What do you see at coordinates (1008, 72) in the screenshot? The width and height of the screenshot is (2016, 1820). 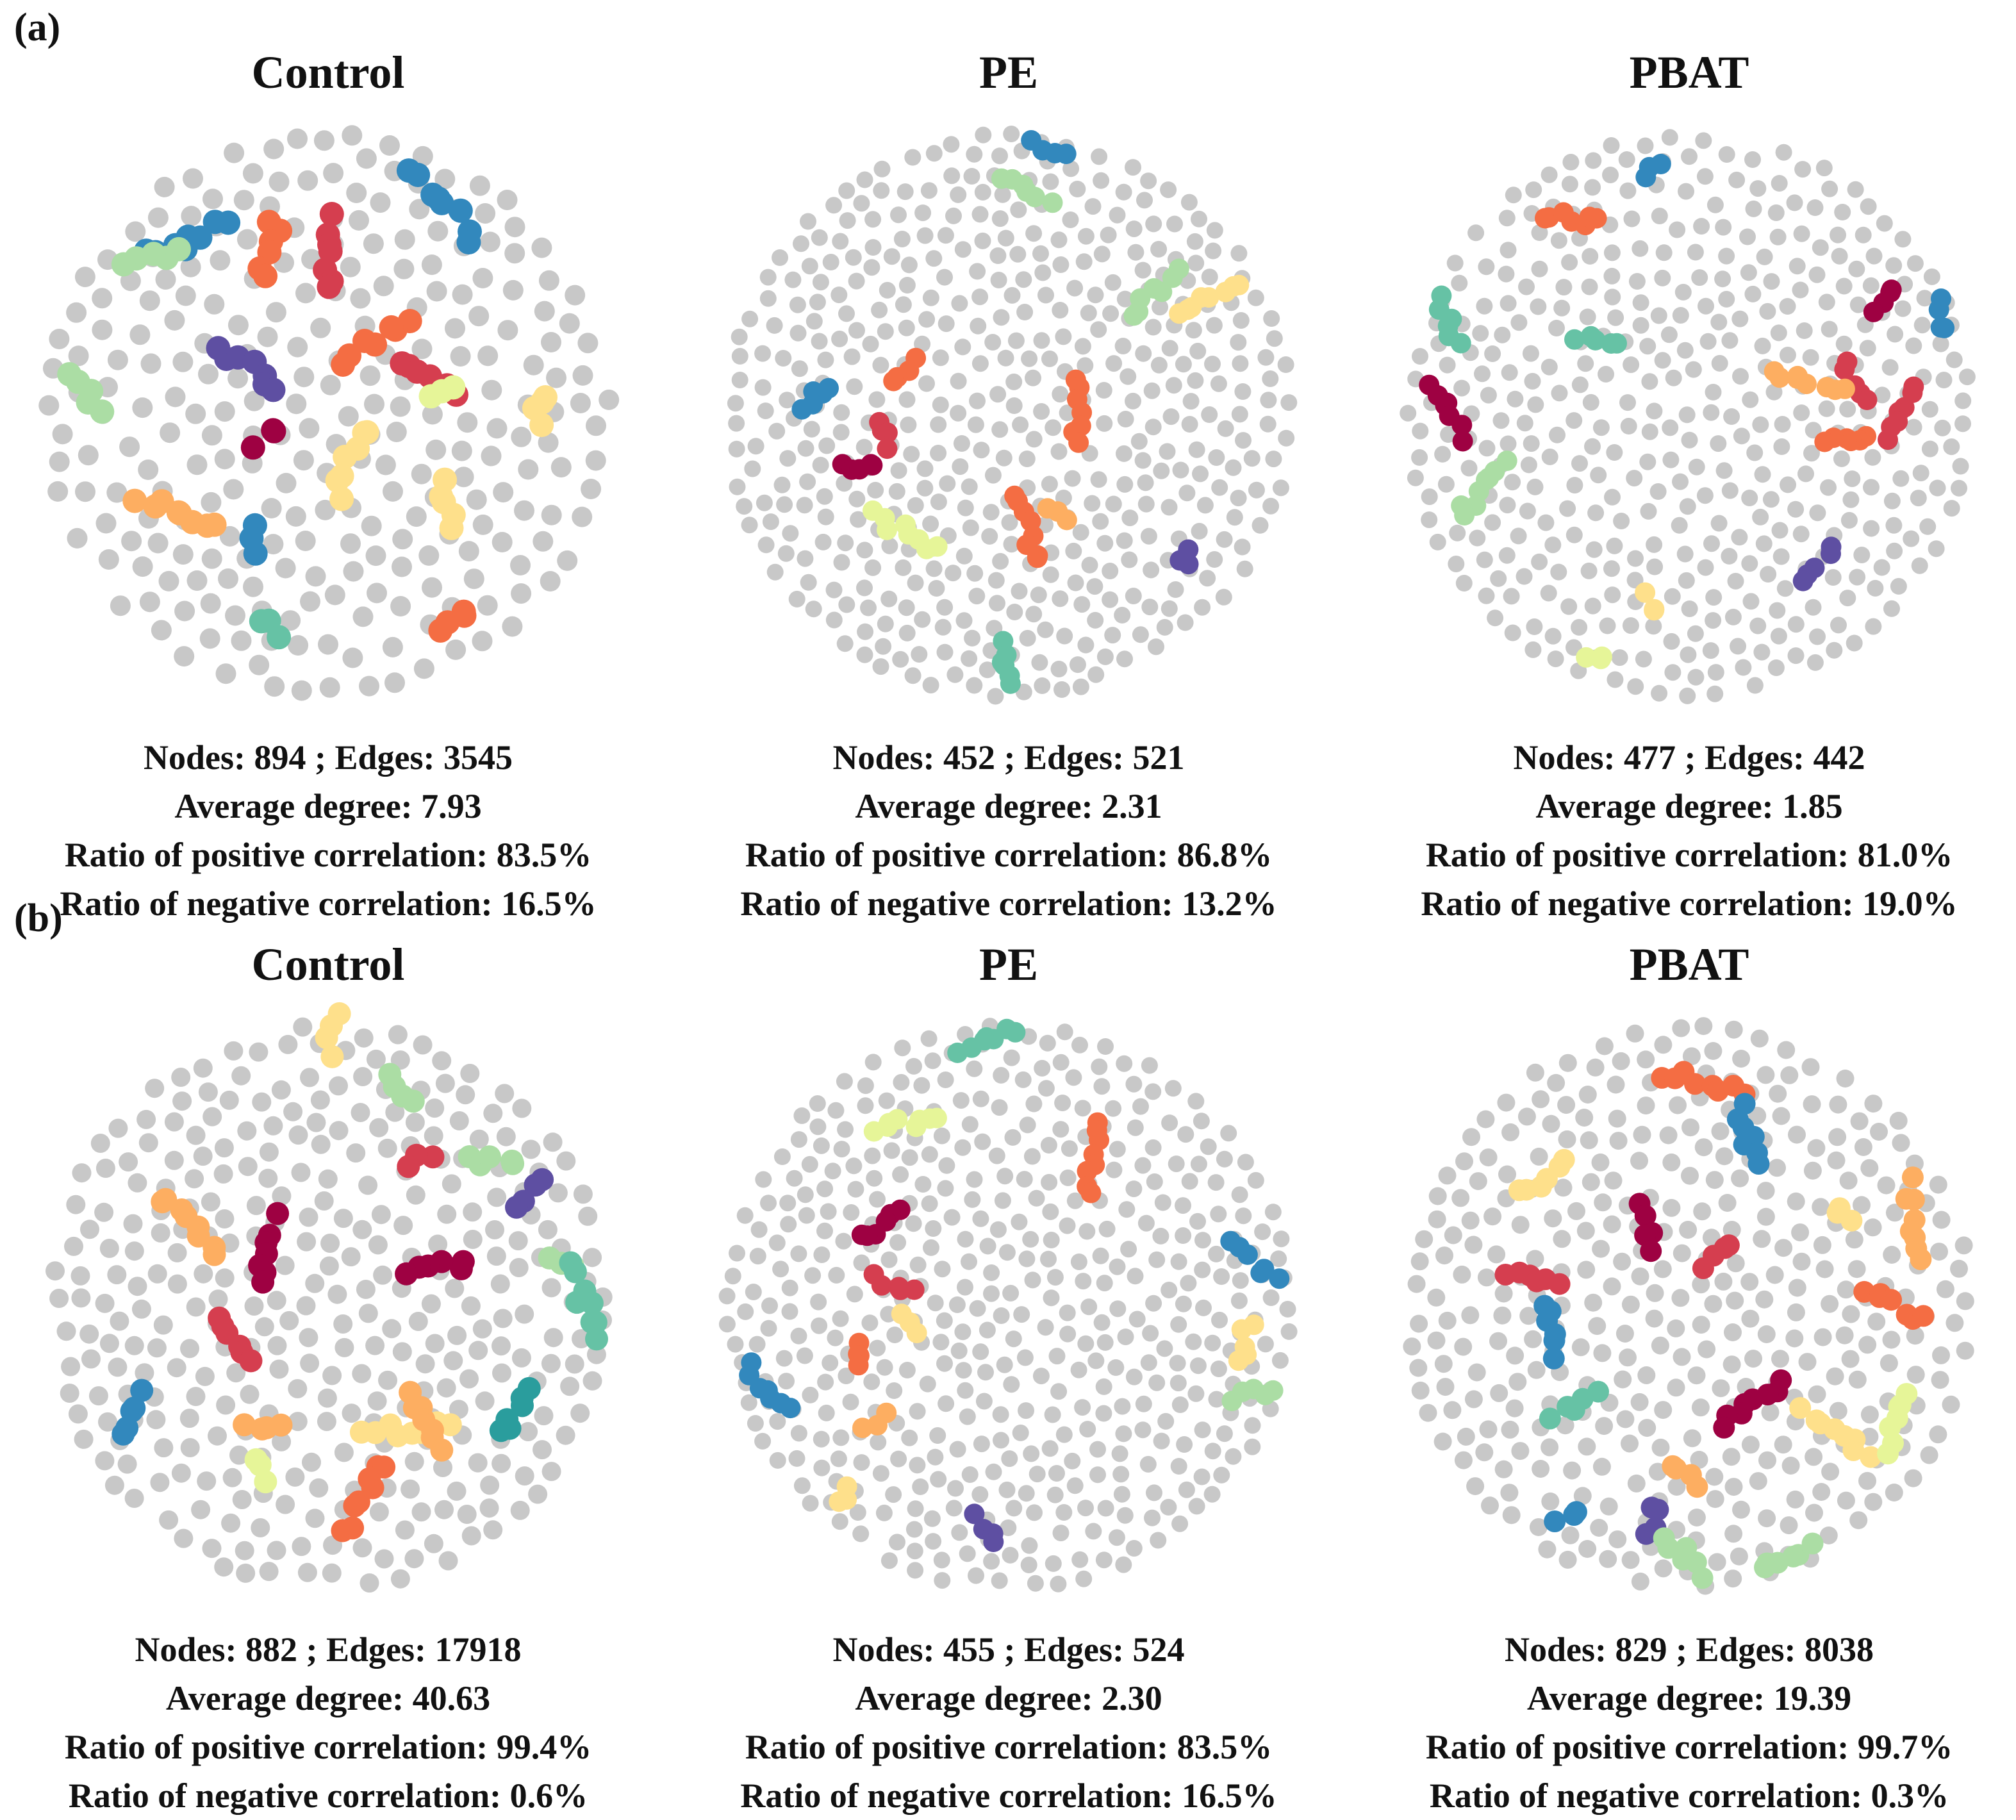 I see `network-title: PE` at bounding box center [1008, 72].